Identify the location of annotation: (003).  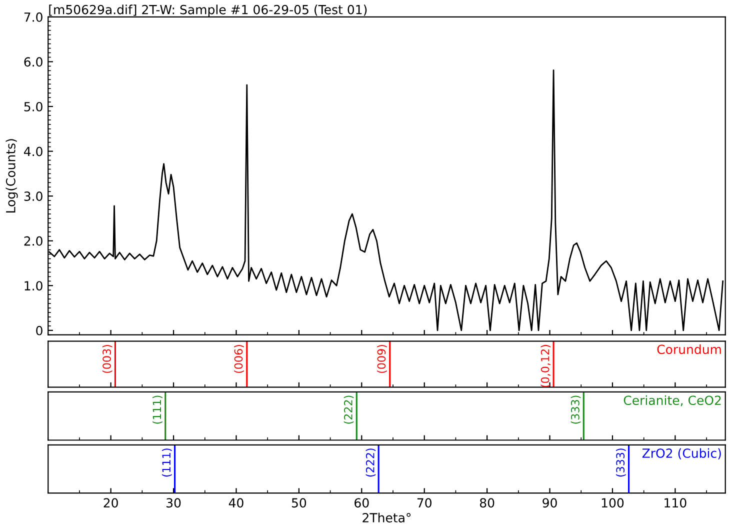
(107, 358).